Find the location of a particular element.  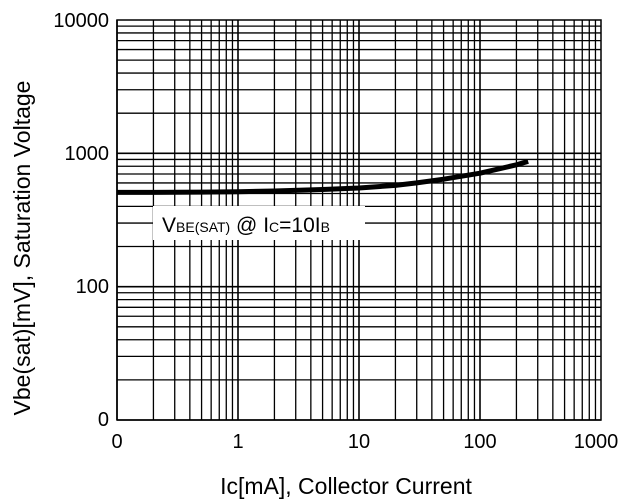

series-layer is located at coordinates (323, 176).